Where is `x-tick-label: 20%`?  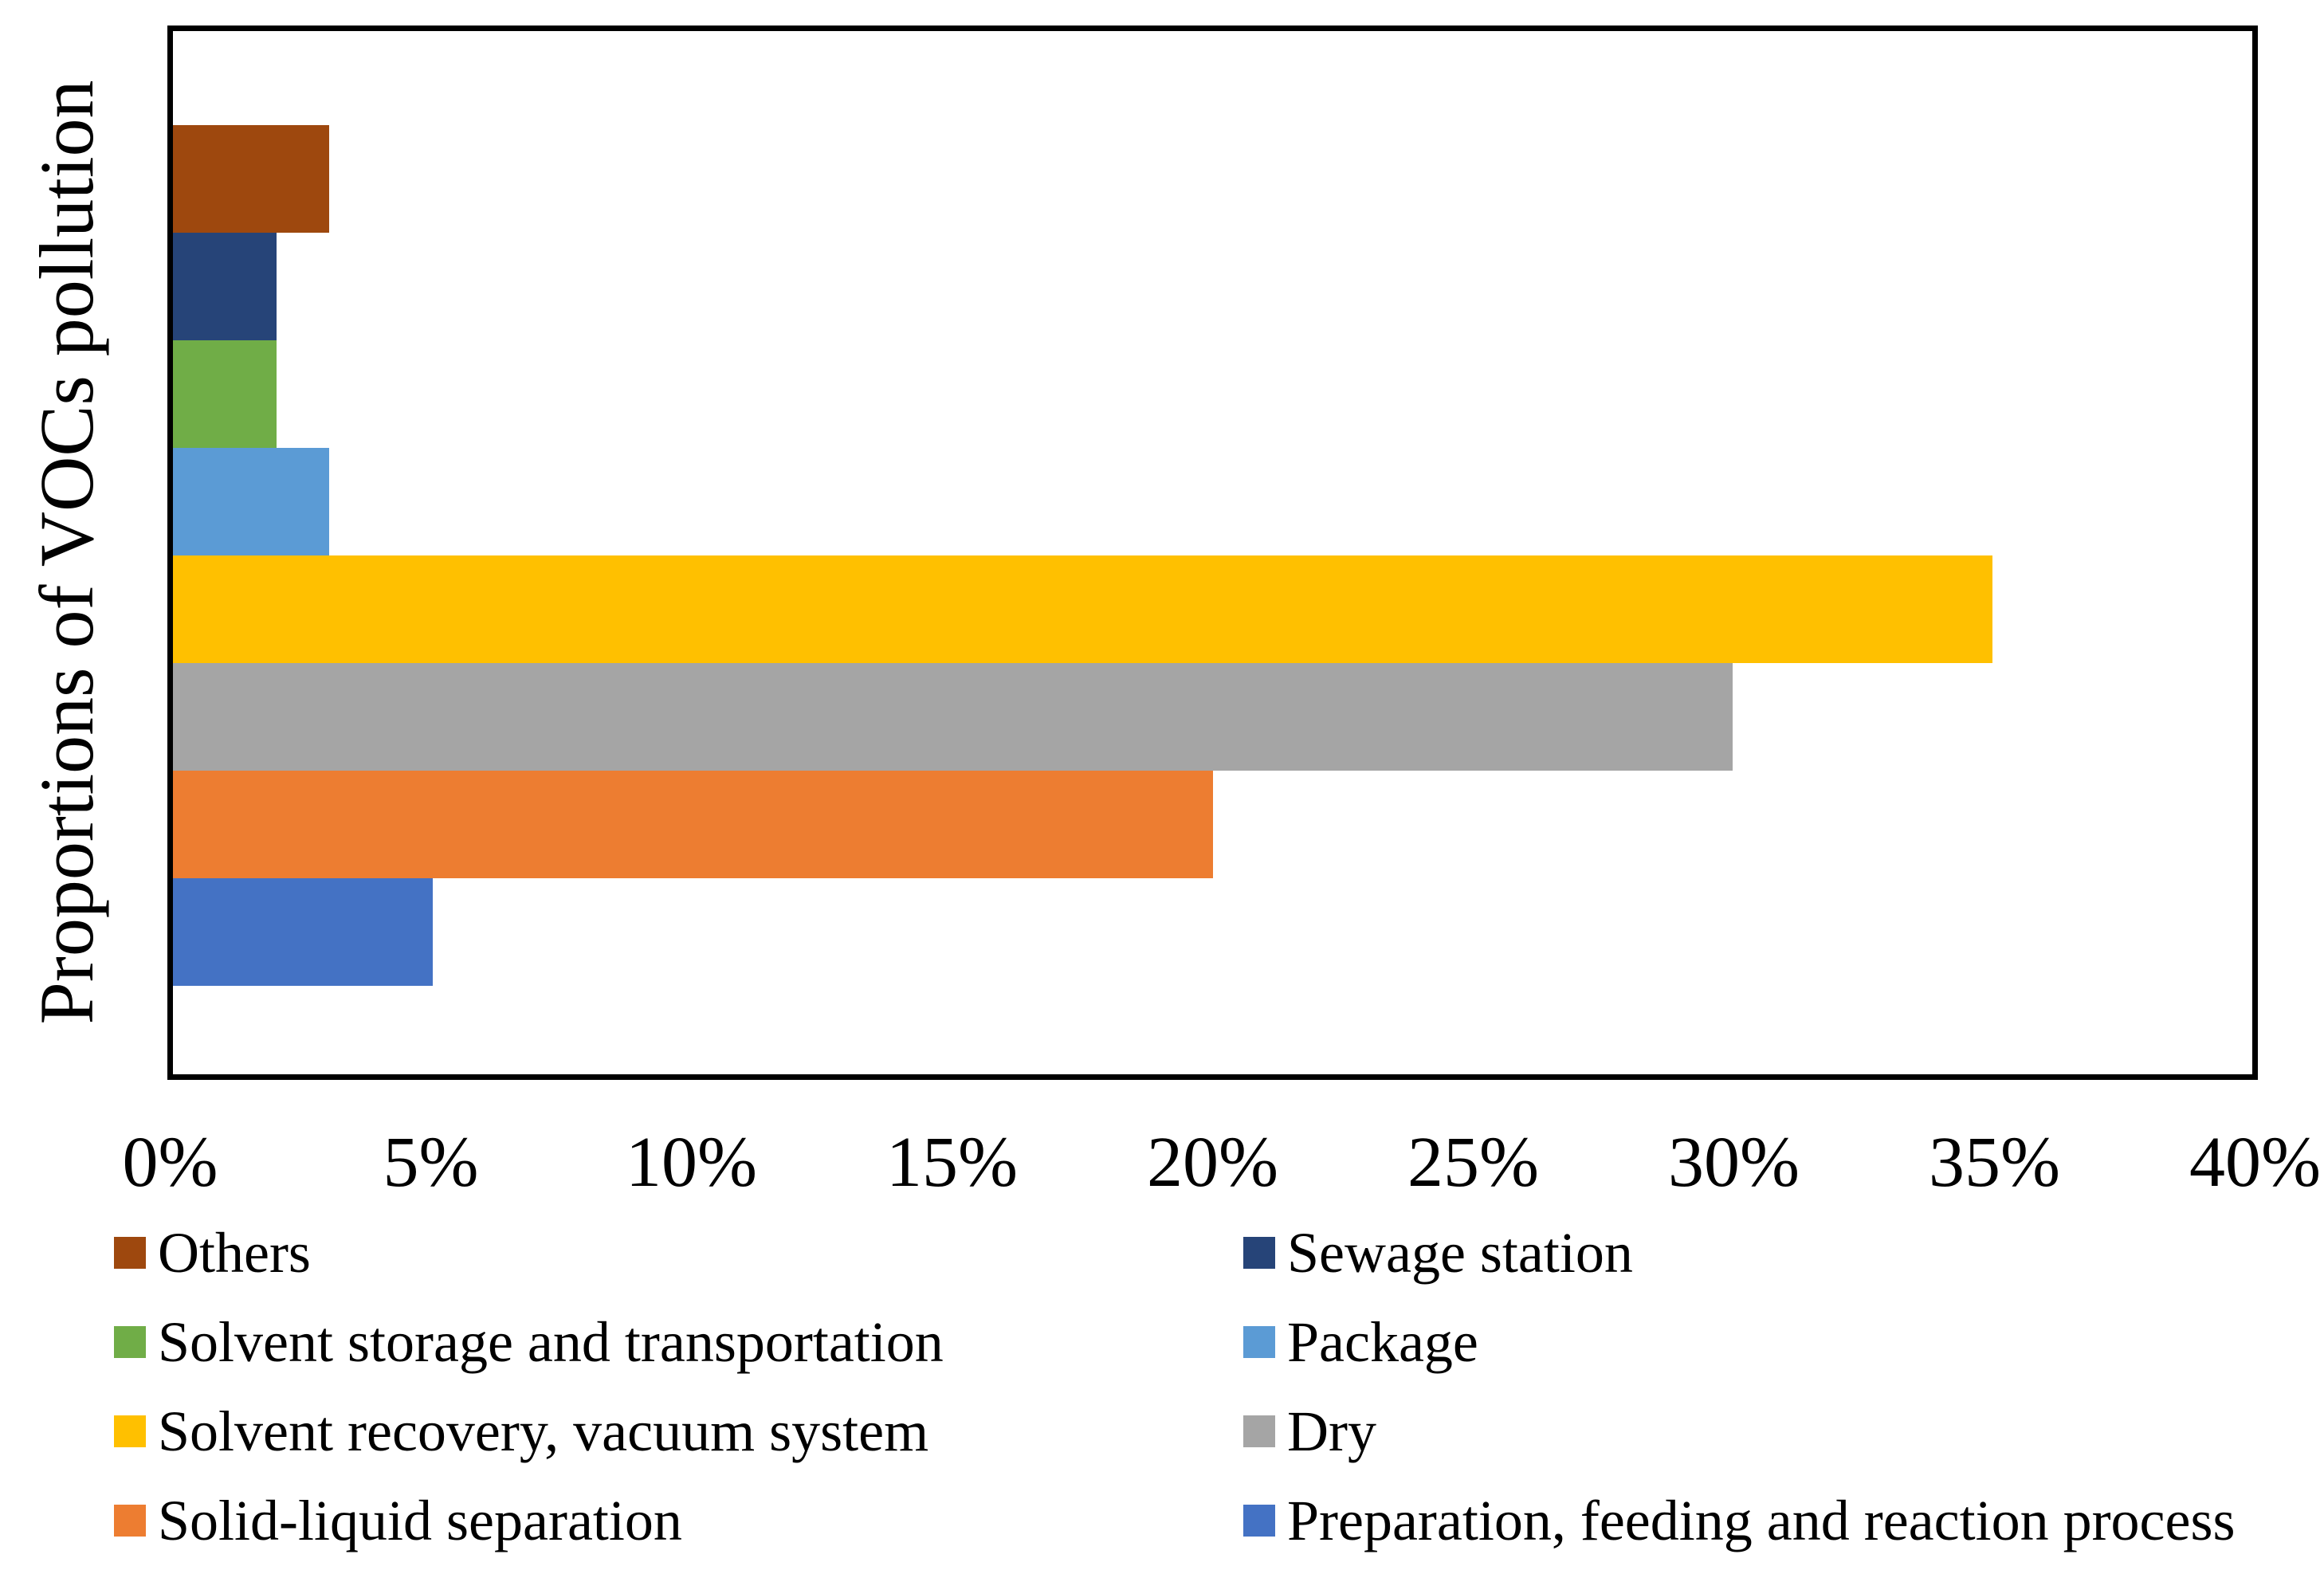
x-tick-label: 20% is located at coordinates (1212, 1162).